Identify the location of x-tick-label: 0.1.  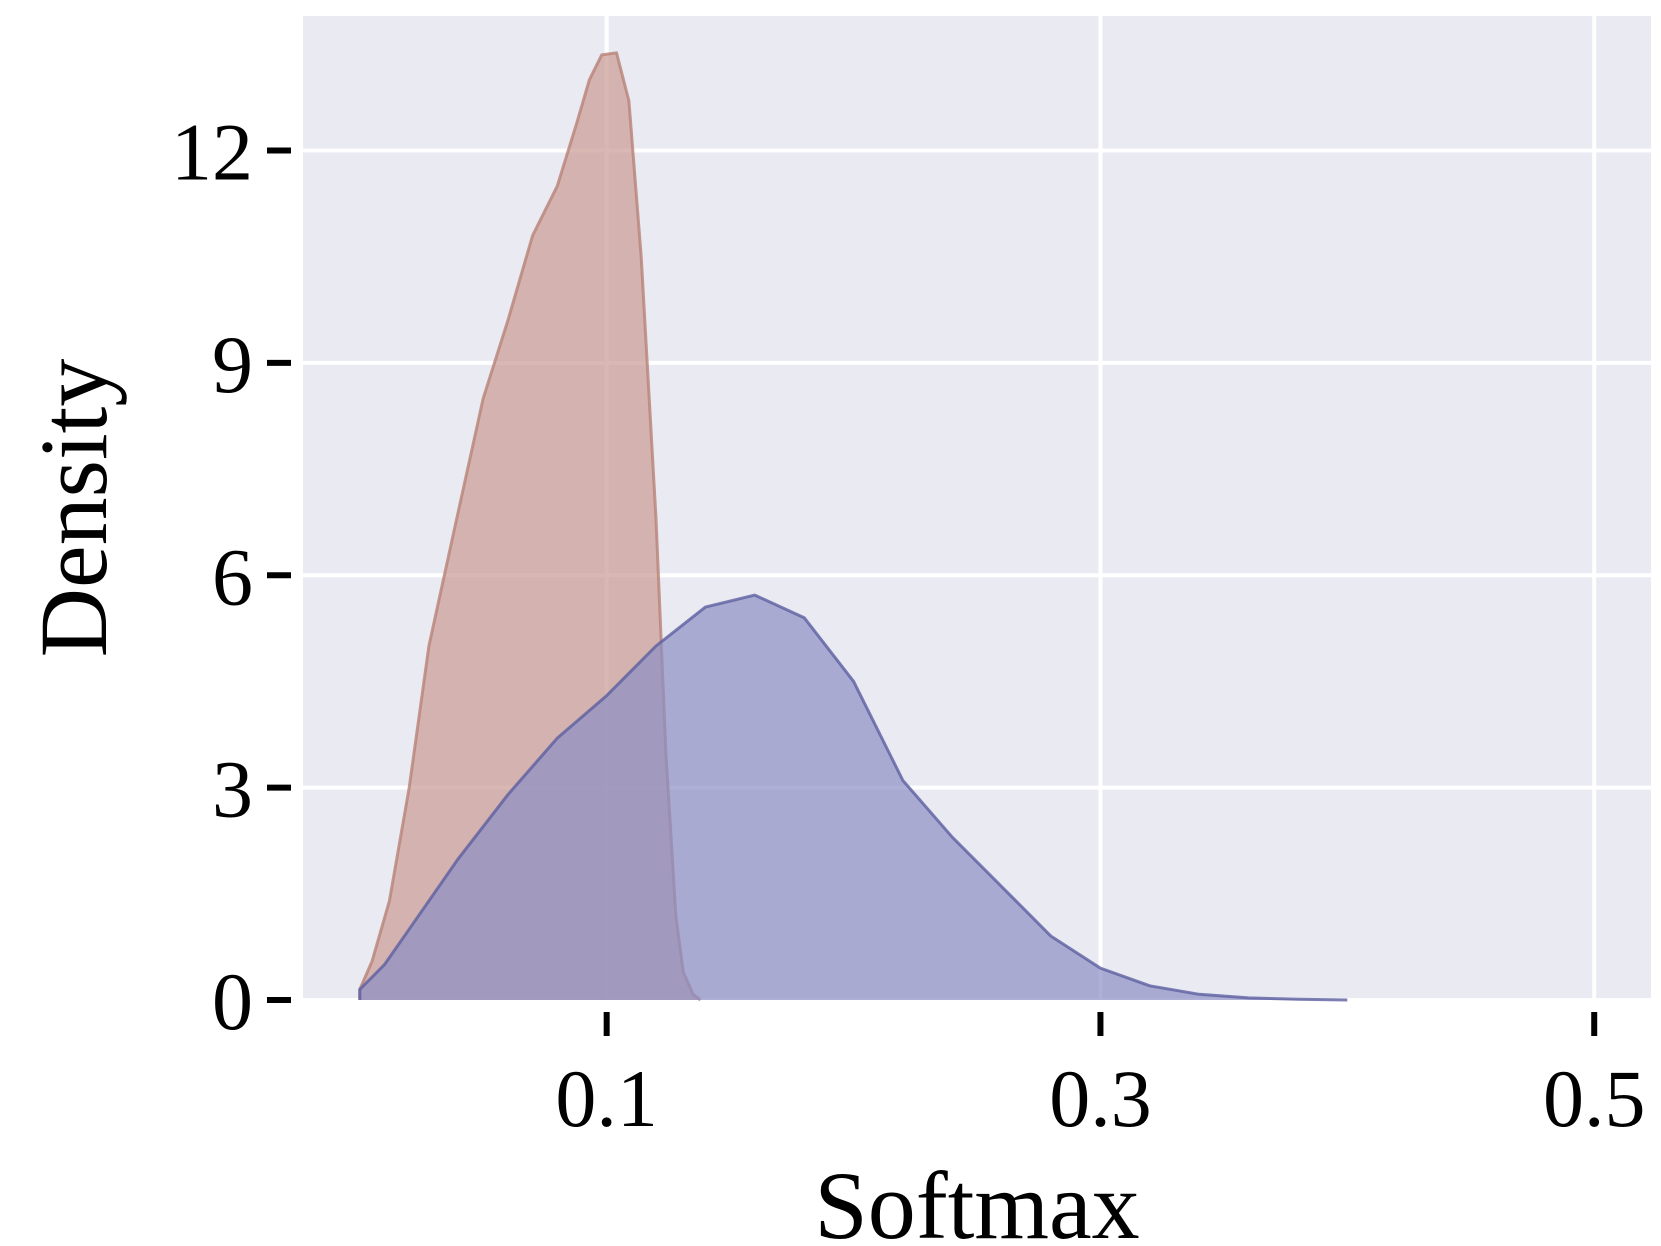
(606, 1098).